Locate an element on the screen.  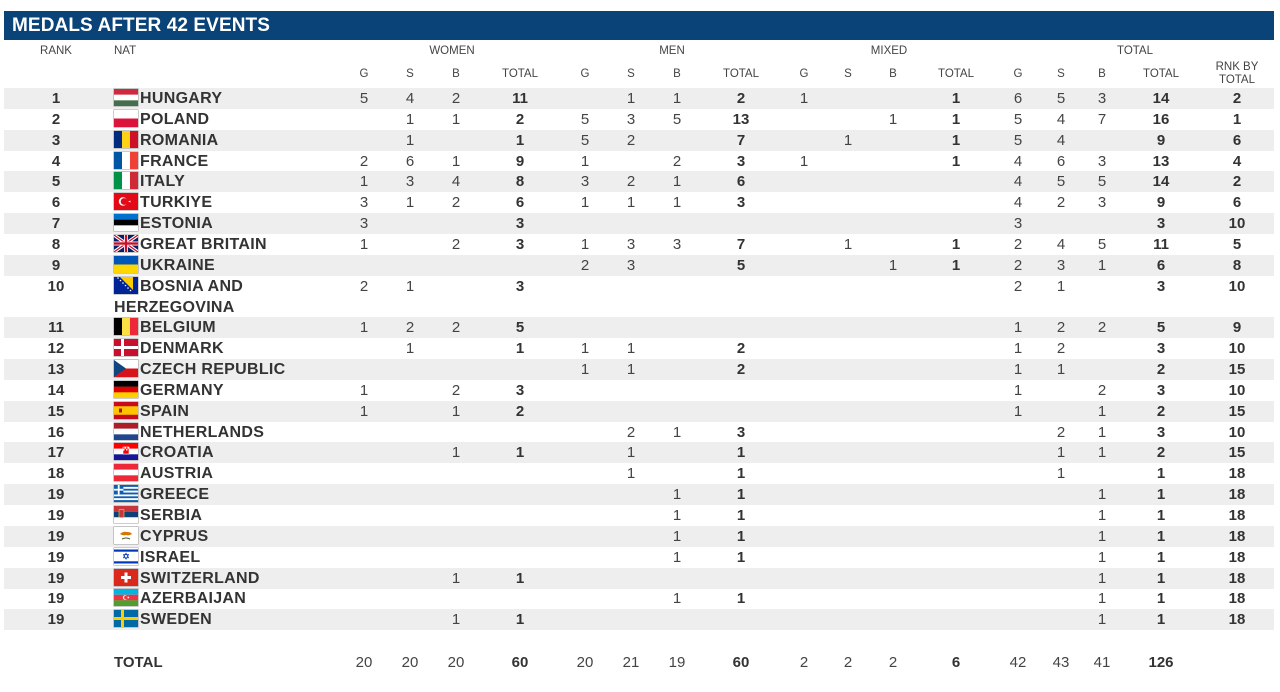
women-g-cell: 3 is located at coordinates (364, 224).